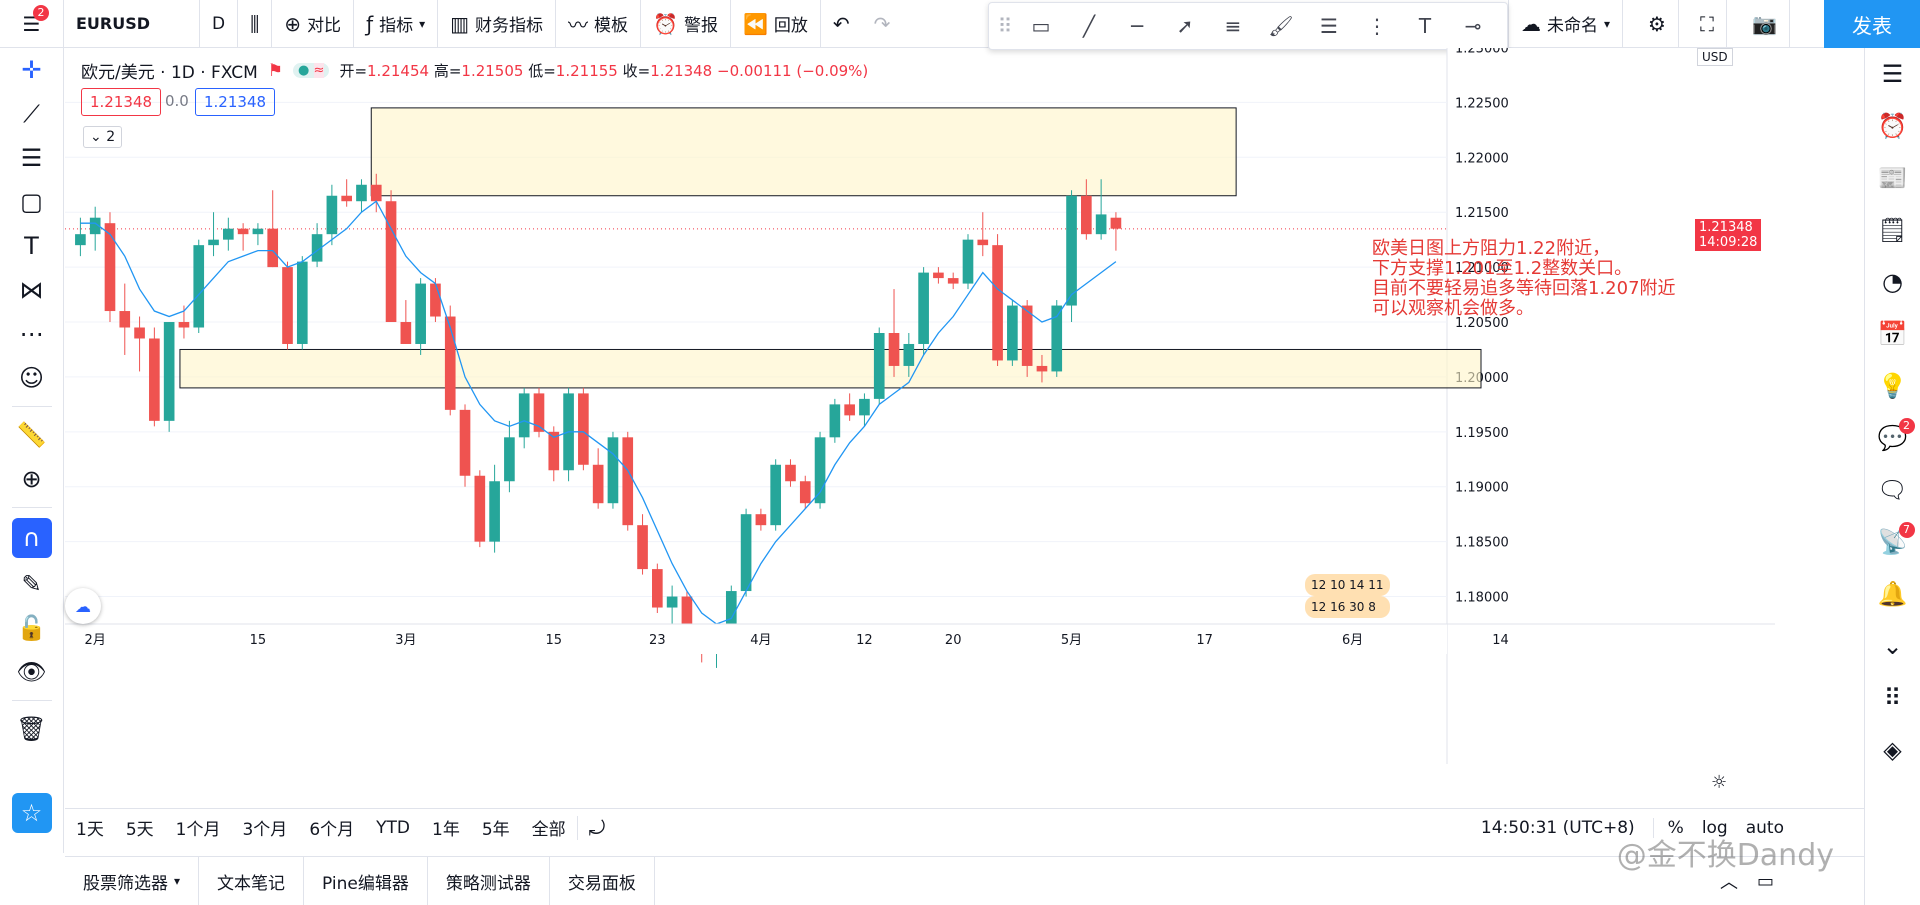 This screenshot has height=905, width=1920. I want to click on fib-tool-icon: ☰, so click(31, 158).